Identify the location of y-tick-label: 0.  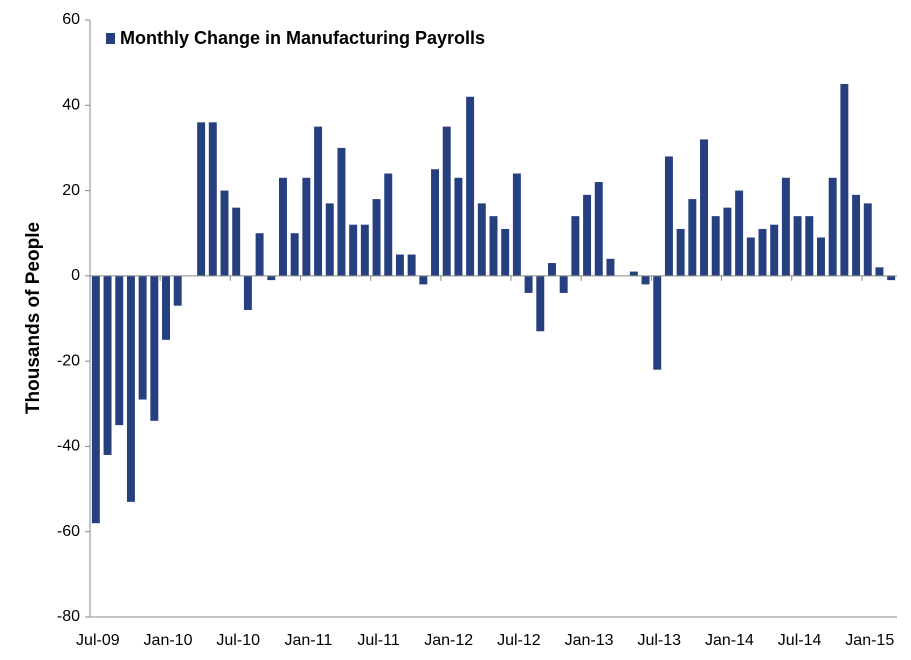
(75, 275).